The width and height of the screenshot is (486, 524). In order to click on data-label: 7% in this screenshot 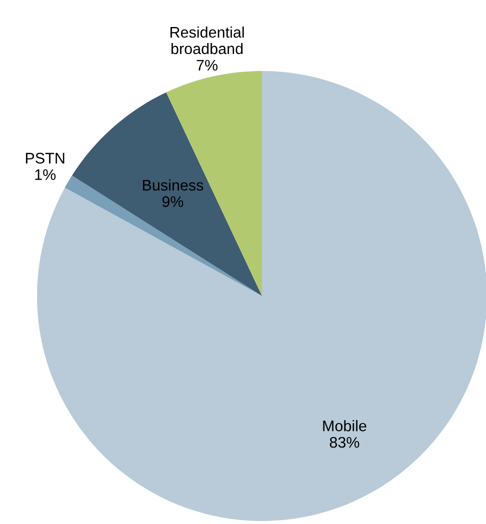, I will do `click(207, 65)`.